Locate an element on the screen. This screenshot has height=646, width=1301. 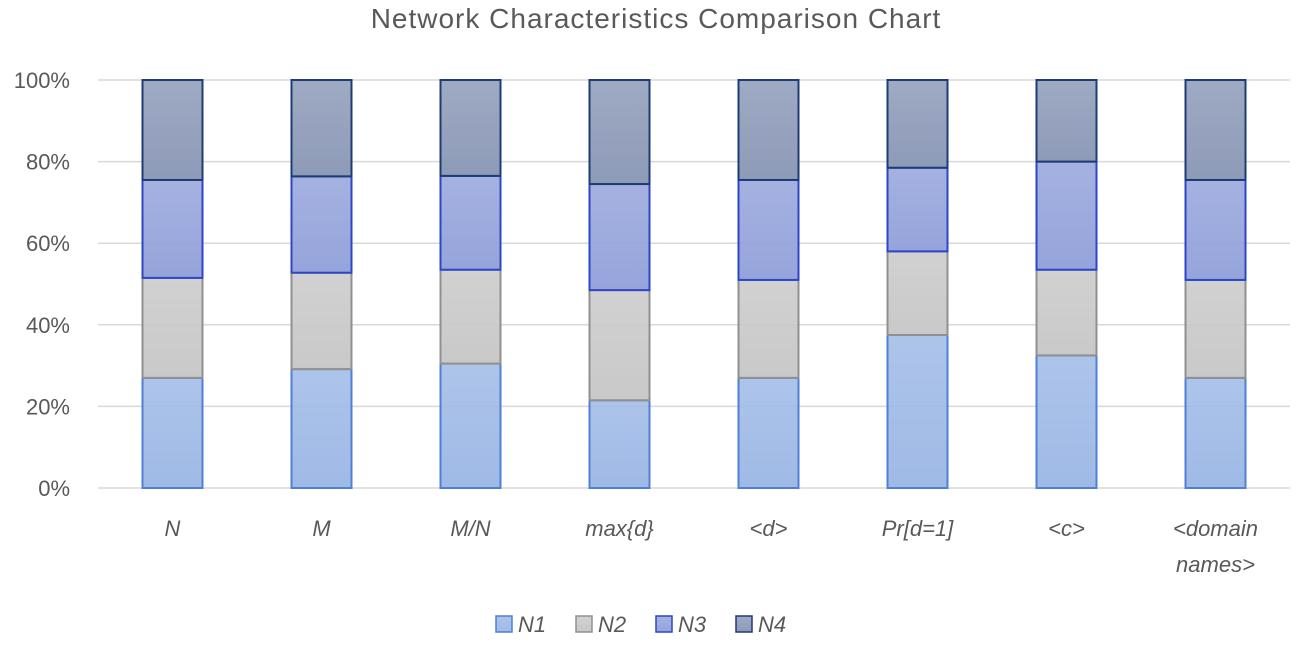
y-tick-label: 40% is located at coordinates (48, 325).